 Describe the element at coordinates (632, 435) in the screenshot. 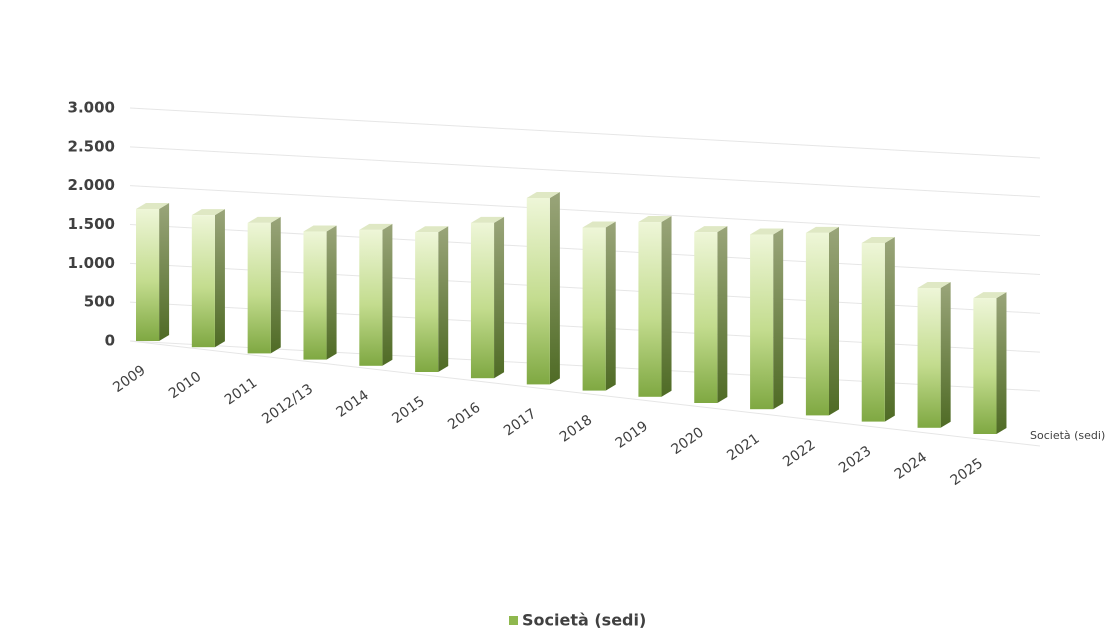

I see `x-tick-label: 2019` at that location.